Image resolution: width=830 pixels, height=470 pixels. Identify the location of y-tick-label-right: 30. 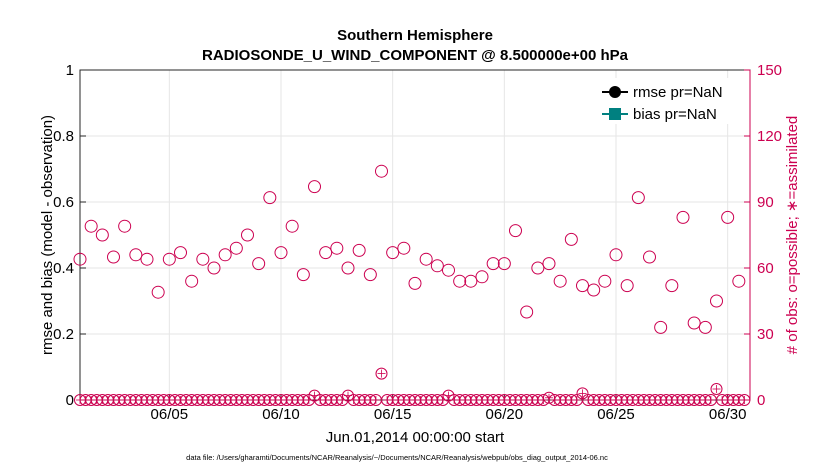
(765, 334).